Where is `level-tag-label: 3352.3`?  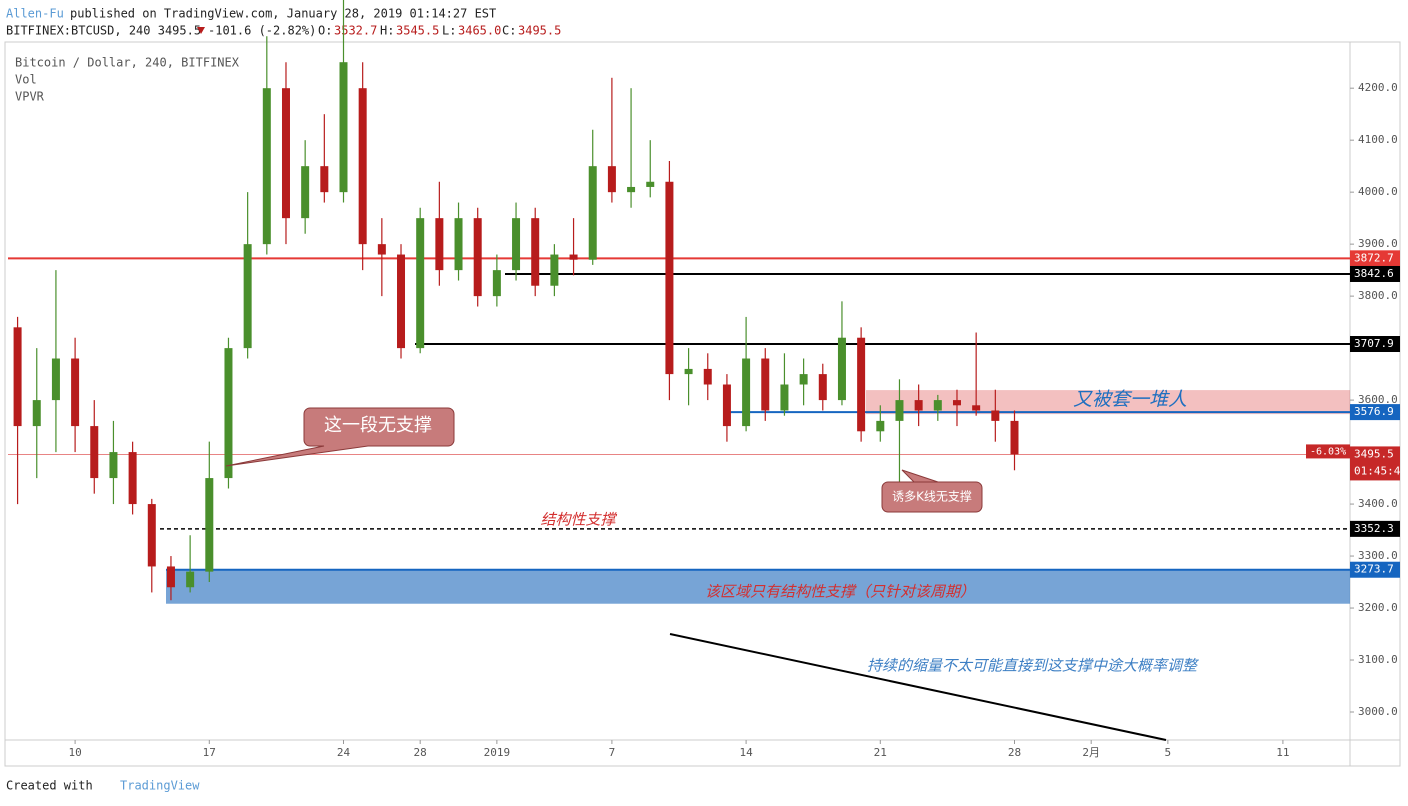 level-tag-label: 3352.3 is located at coordinates (1374, 528).